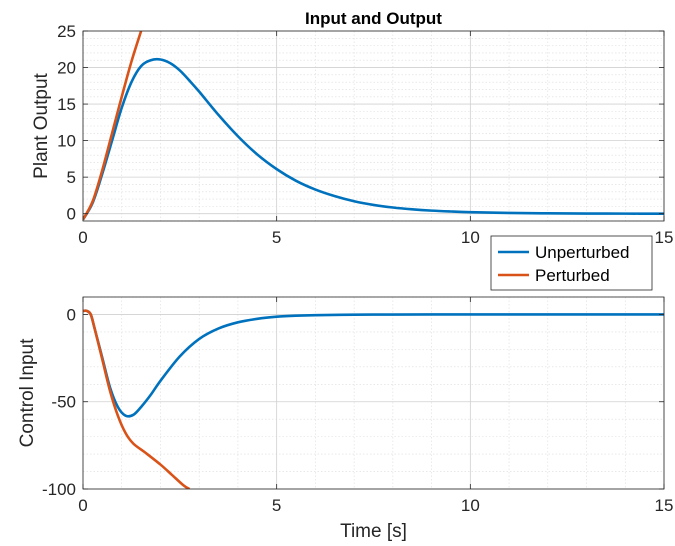  I want to click on y-tick-label: 10, so click(66, 141).